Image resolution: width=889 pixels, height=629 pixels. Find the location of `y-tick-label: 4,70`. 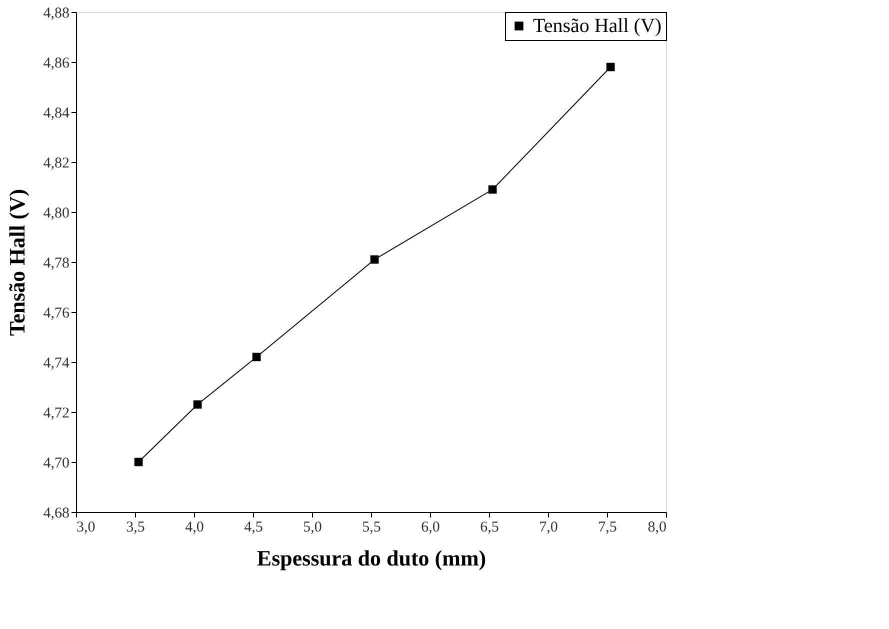

y-tick-label: 4,70 is located at coordinates (56, 464).